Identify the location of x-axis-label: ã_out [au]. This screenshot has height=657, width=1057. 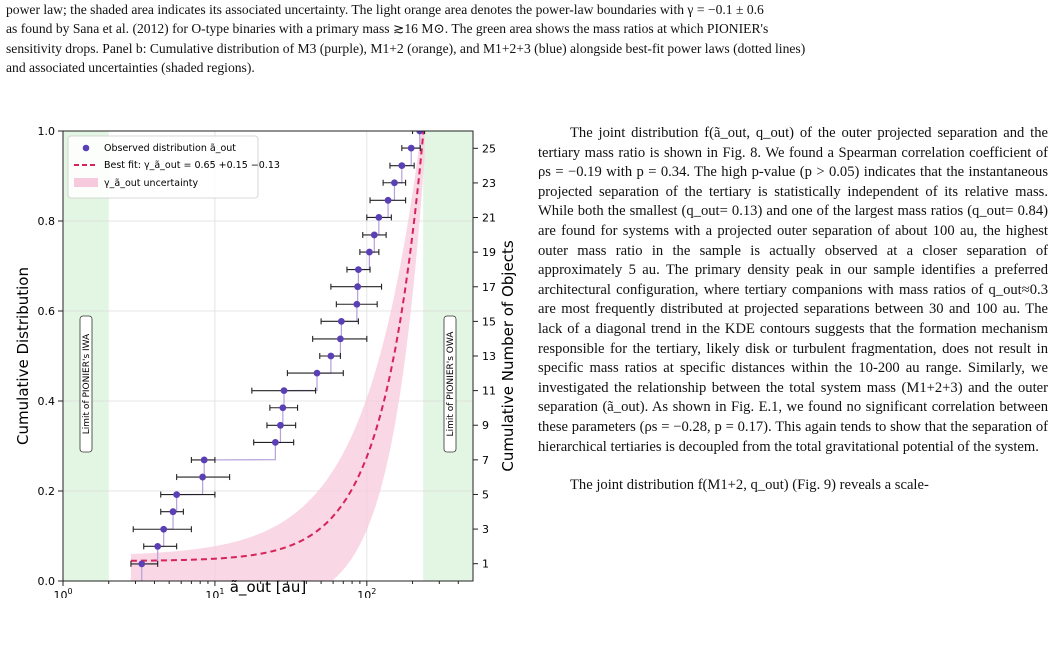
(268, 587).